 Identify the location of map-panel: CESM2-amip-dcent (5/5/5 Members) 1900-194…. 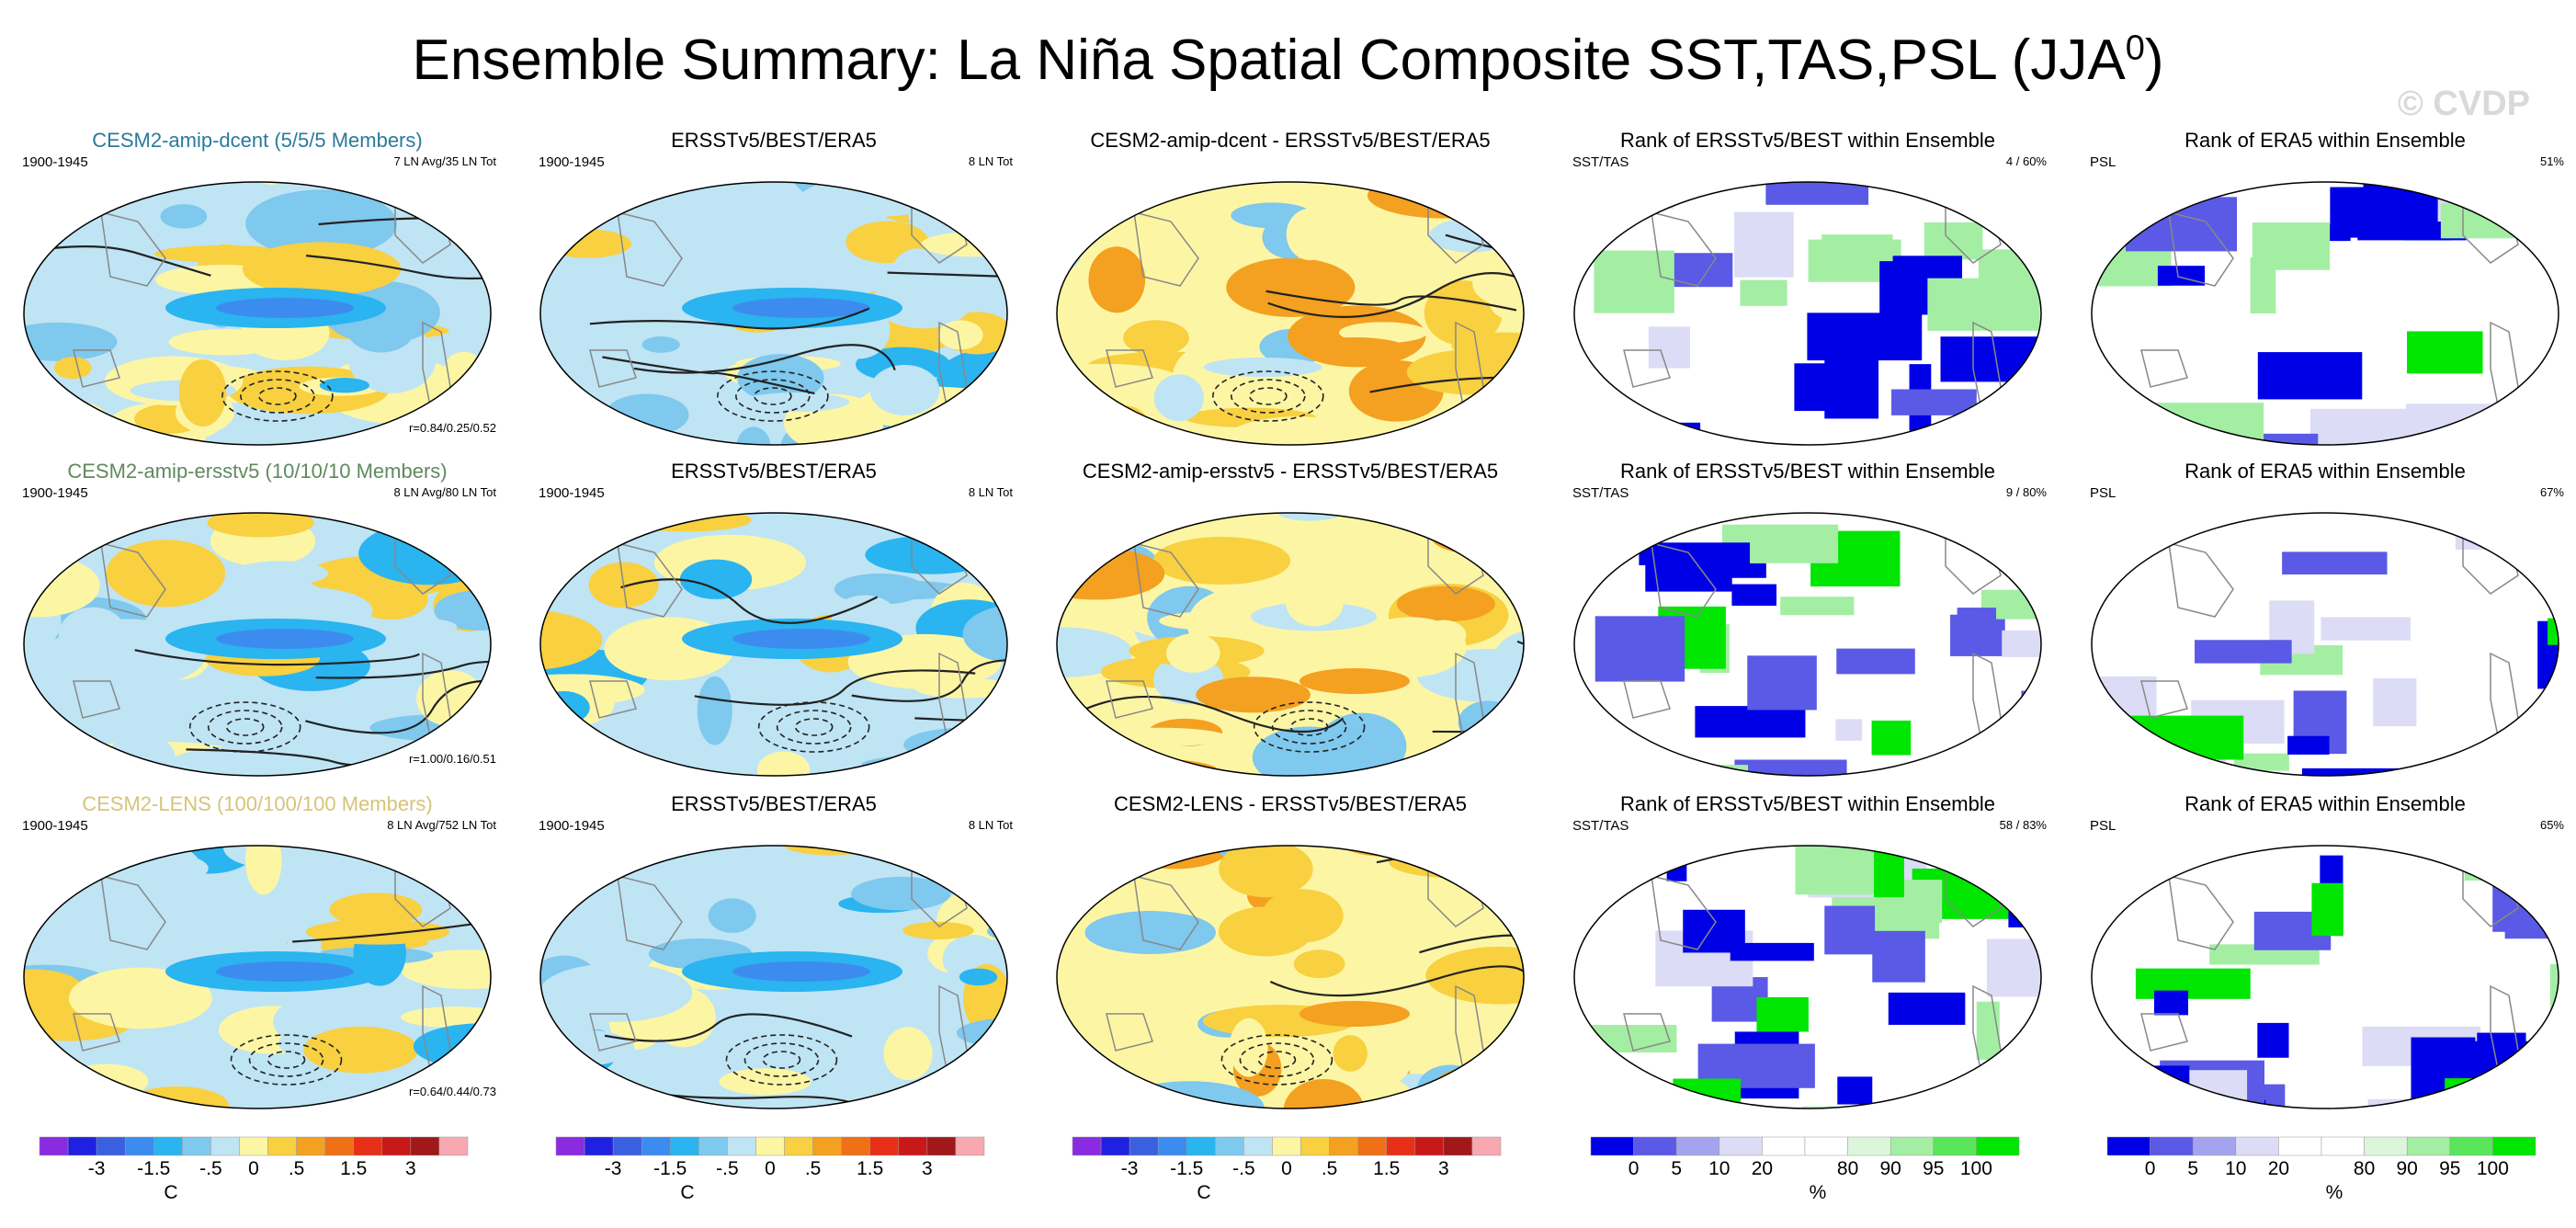
(257, 289).